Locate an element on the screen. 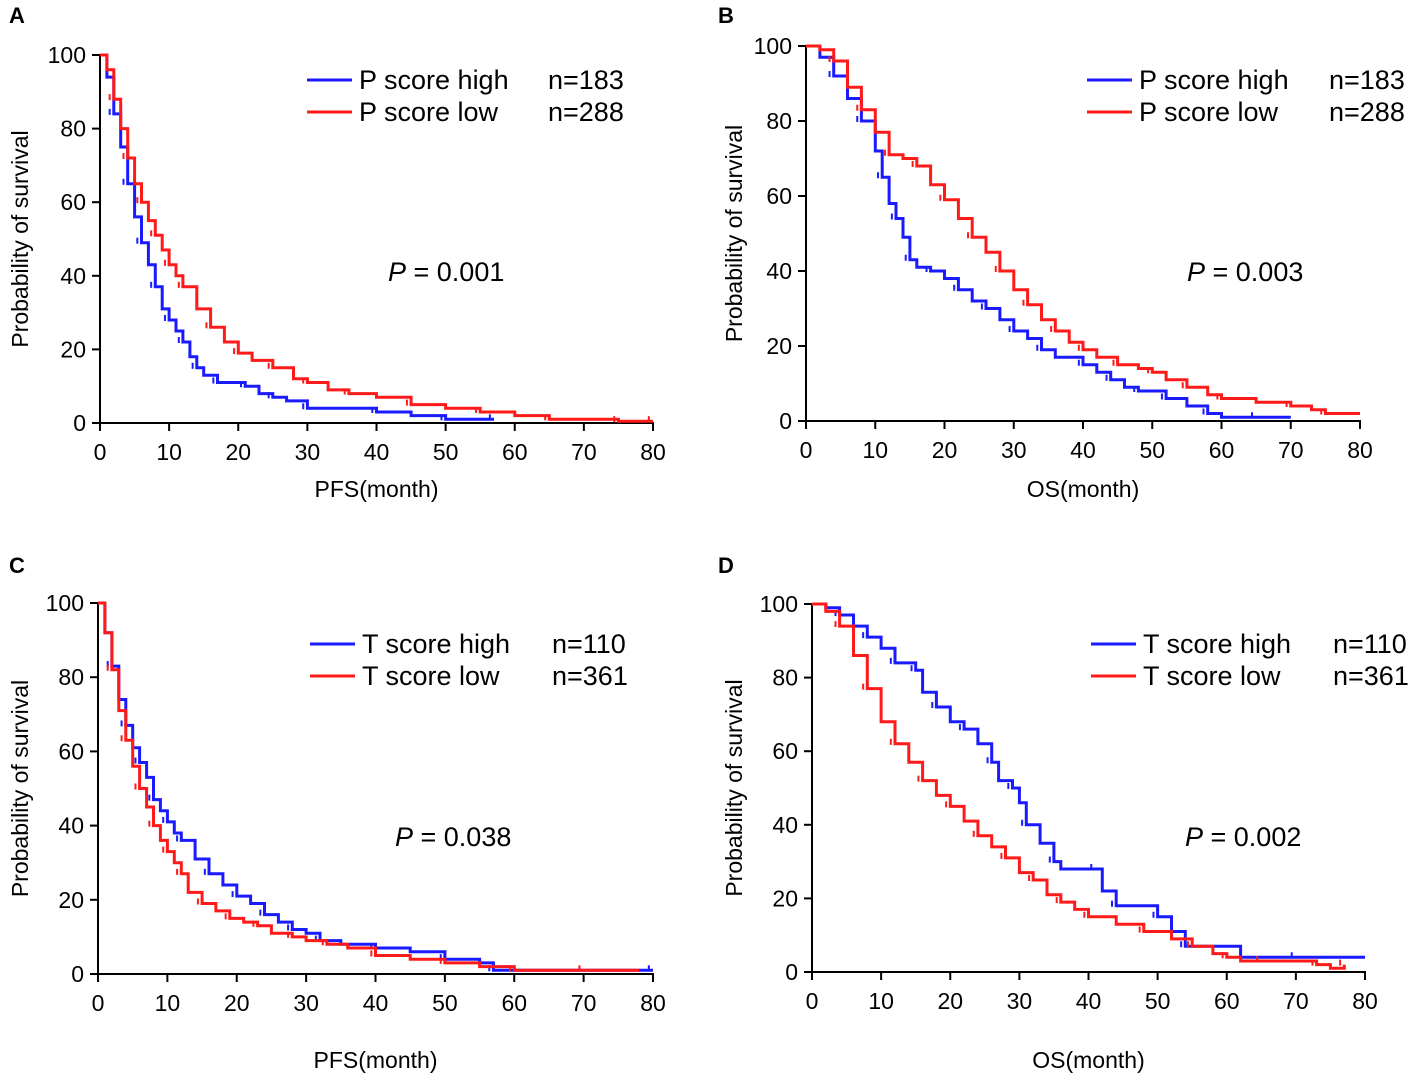 This screenshot has width=1417, height=1088. p-value: P = 0.001 is located at coordinates (446, 272).